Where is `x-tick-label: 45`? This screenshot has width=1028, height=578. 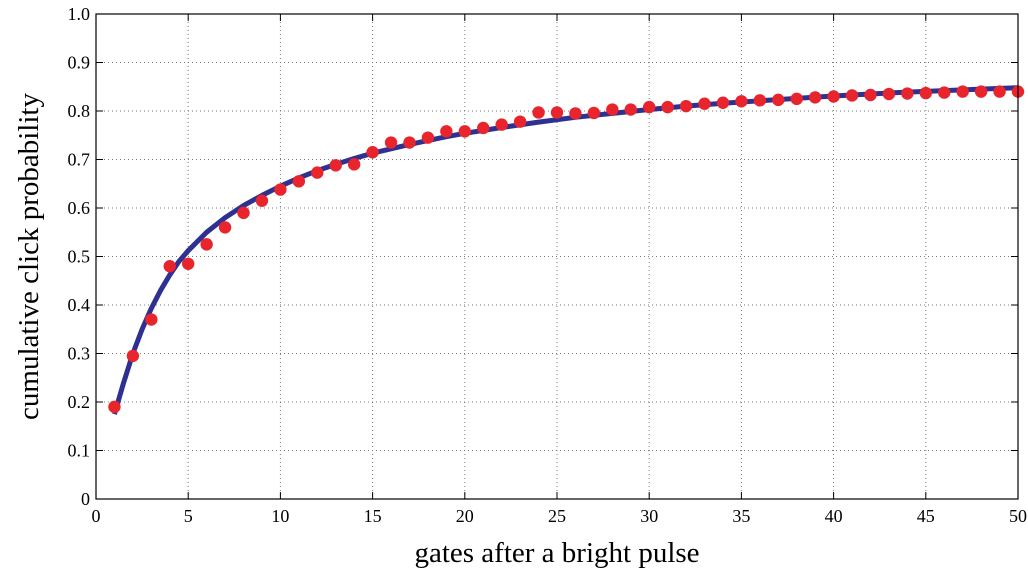
x-tick-label: 45 is located at coordinates (926, 516).